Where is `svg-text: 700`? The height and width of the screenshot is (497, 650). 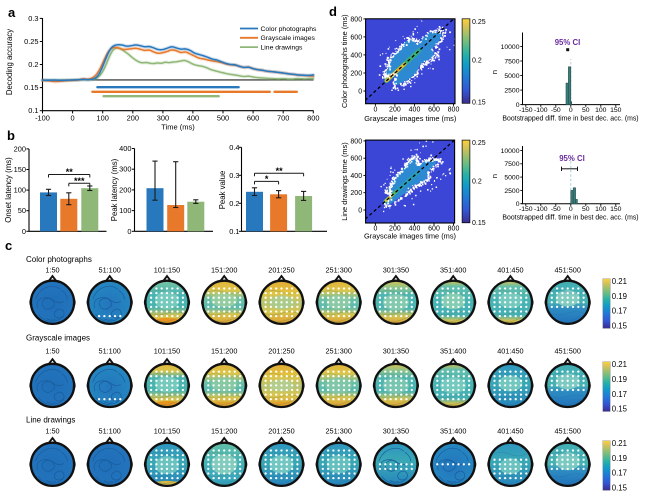
svg-text: 700 is located at coordinates (283, 118).